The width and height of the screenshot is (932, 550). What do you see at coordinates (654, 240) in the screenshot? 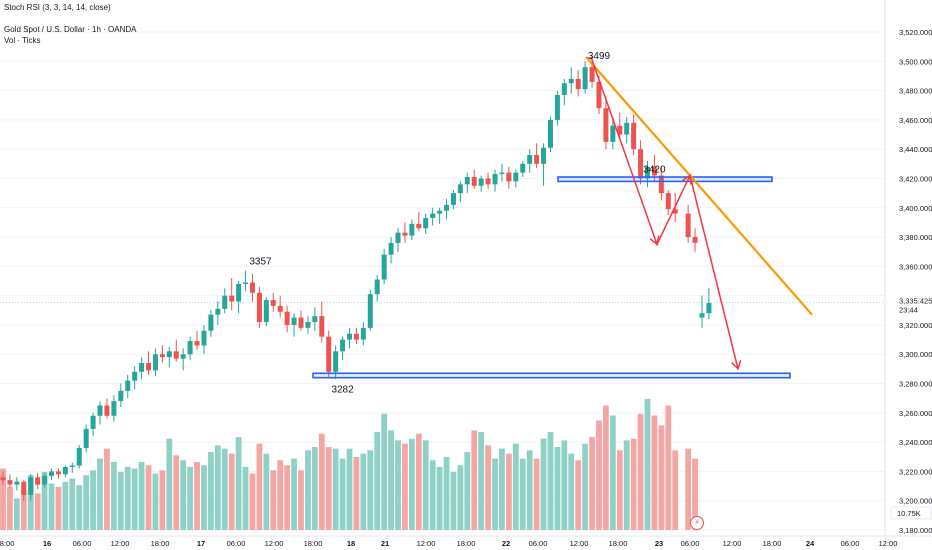
I see `arrow-head` at bounding box center [654, 240].